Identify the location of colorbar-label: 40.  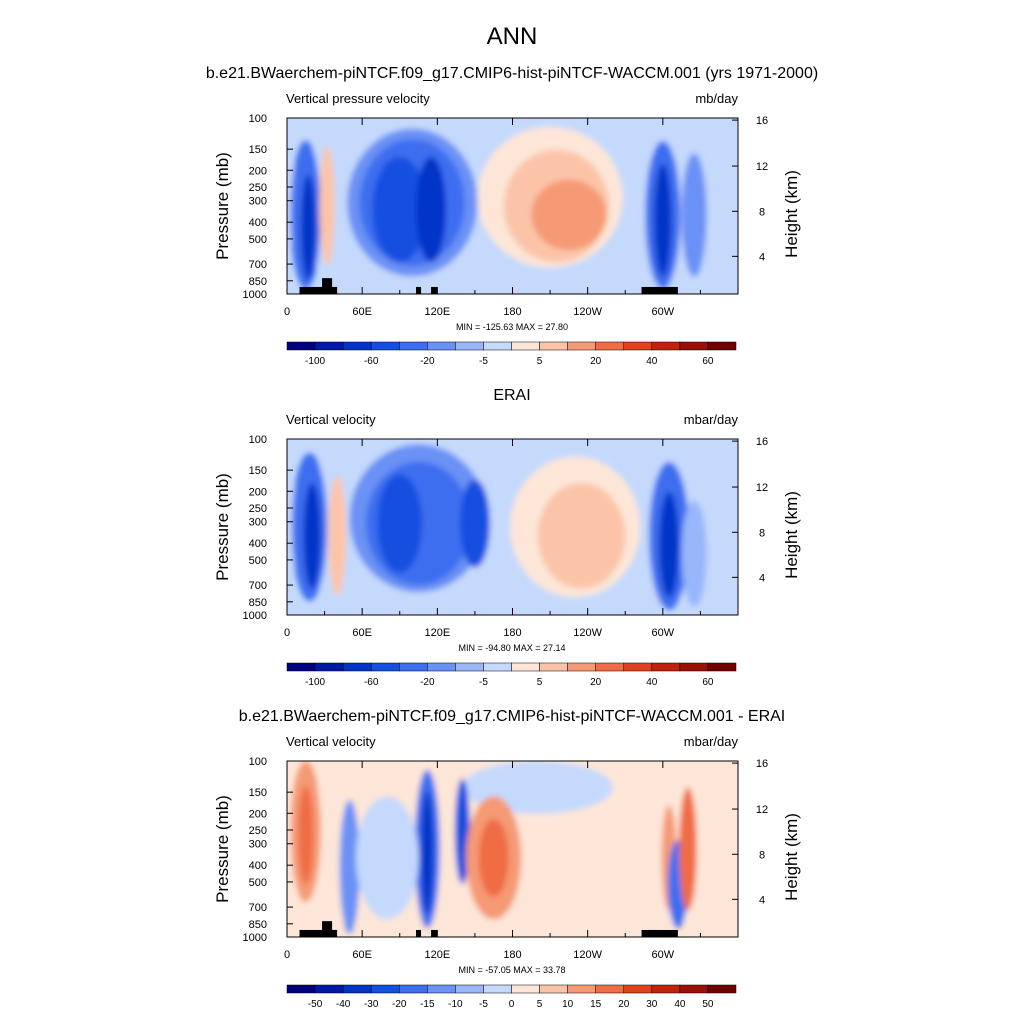
(652, 682).